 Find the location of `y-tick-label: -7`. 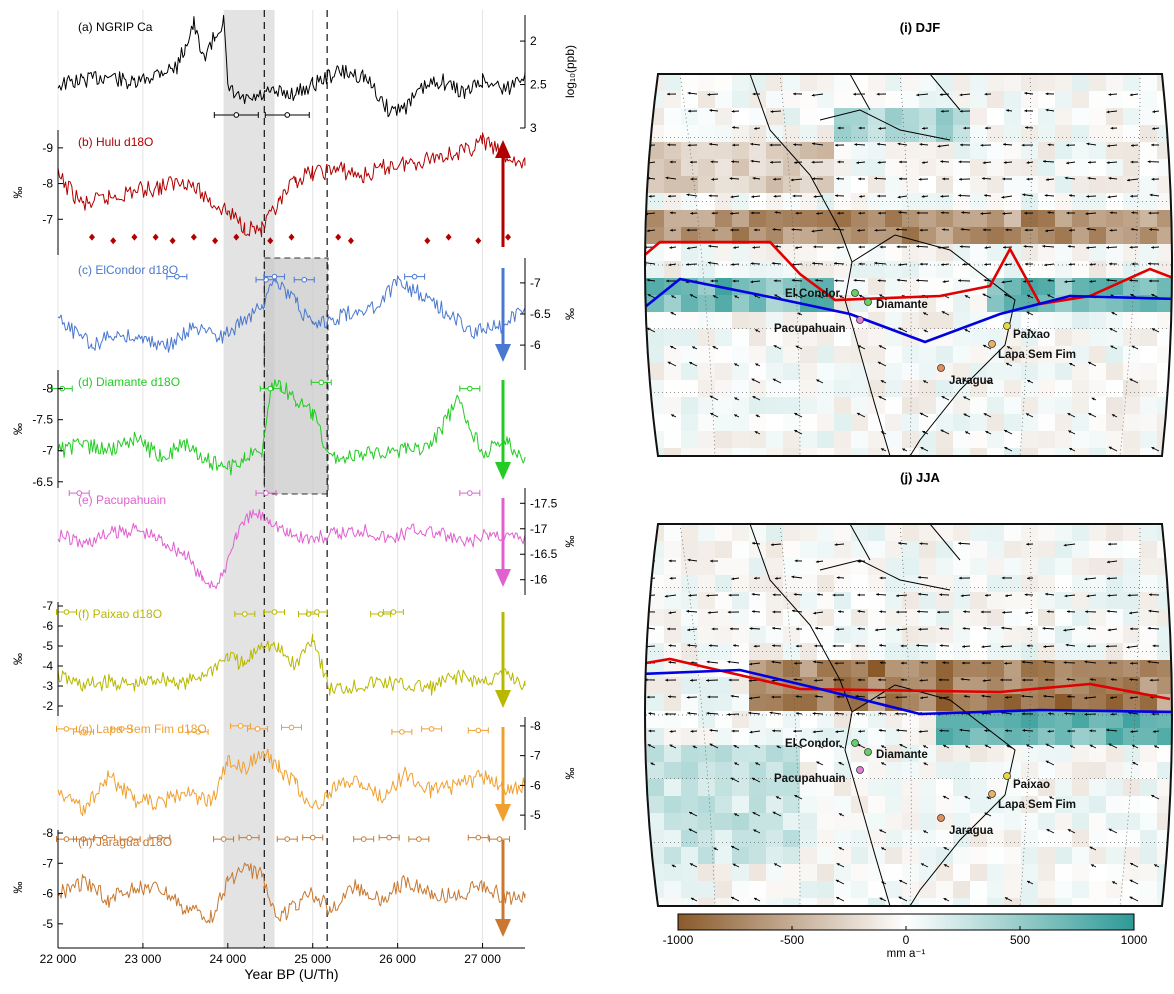

y-tick-label: -7 is located at coordinates (47, 219).